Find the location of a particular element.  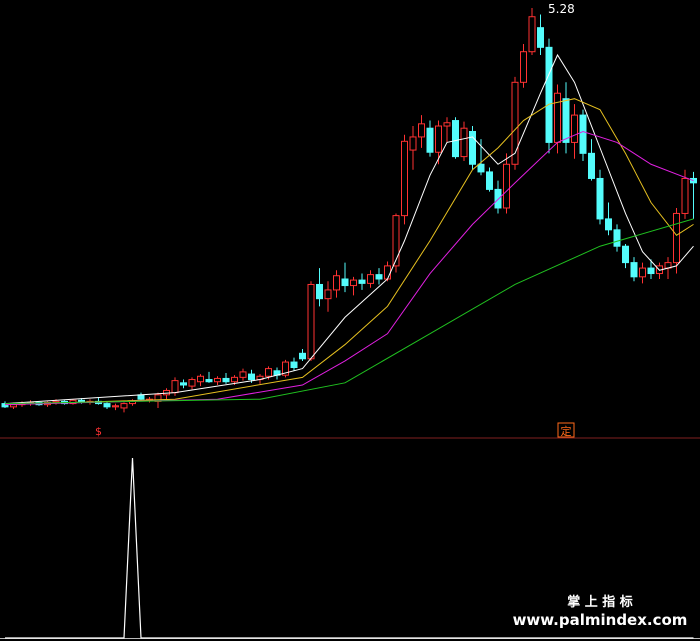

high-label: 5.28 is located at coordinates (561, 9).